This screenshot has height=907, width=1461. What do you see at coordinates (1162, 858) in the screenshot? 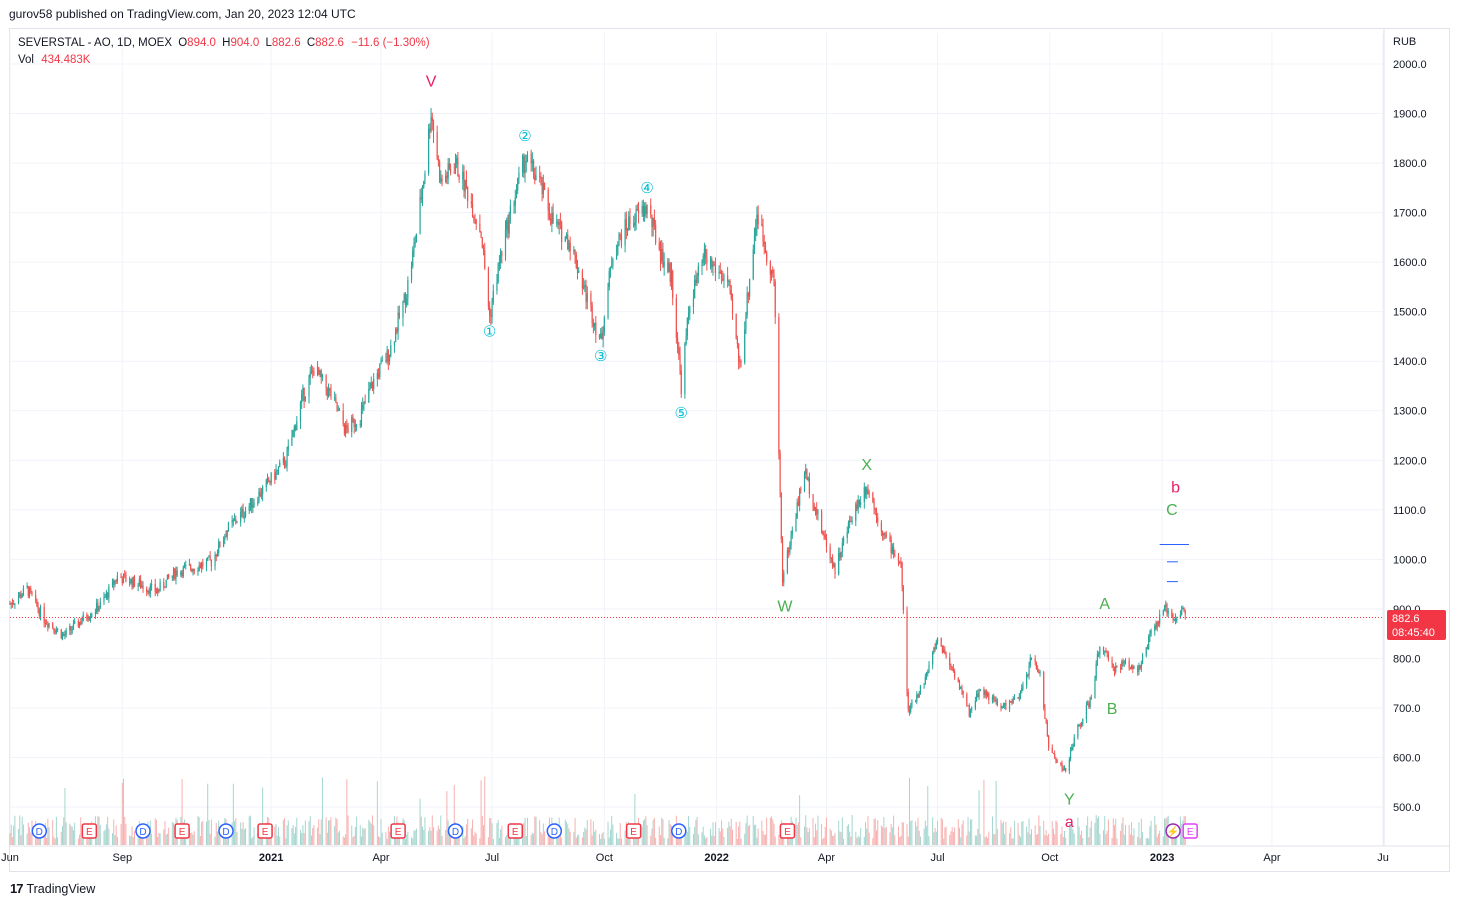
I see `x-tick-label: 2023` at bounding box center [1162, 858].